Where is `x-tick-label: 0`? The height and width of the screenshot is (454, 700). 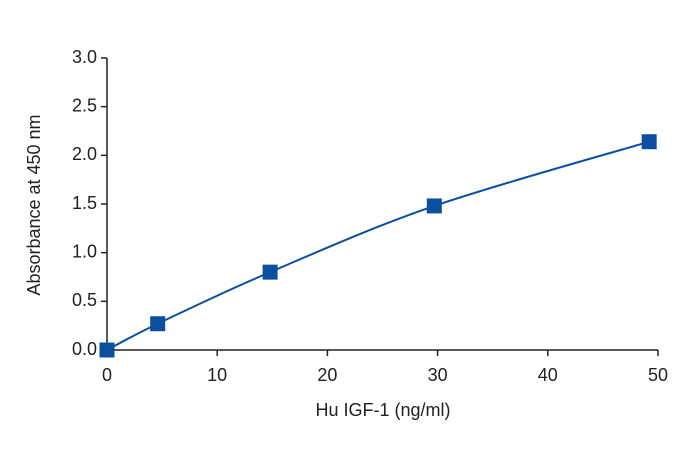
x-tick-label: 0 is located at coordinates (107, 375).